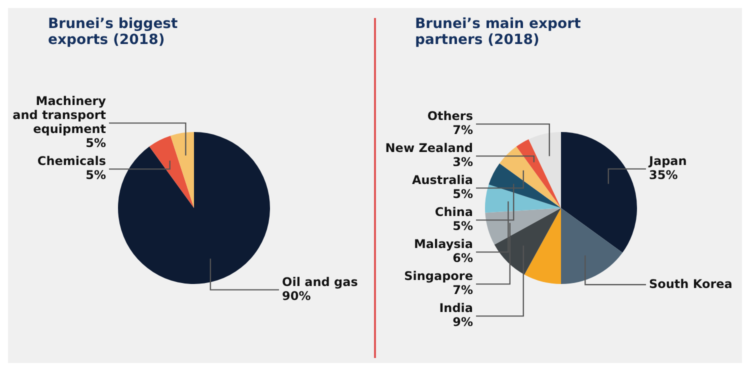  Describe the element at coordinates (443, 244) in the screenshot. I see `slice-label: Malaysia` at that location.